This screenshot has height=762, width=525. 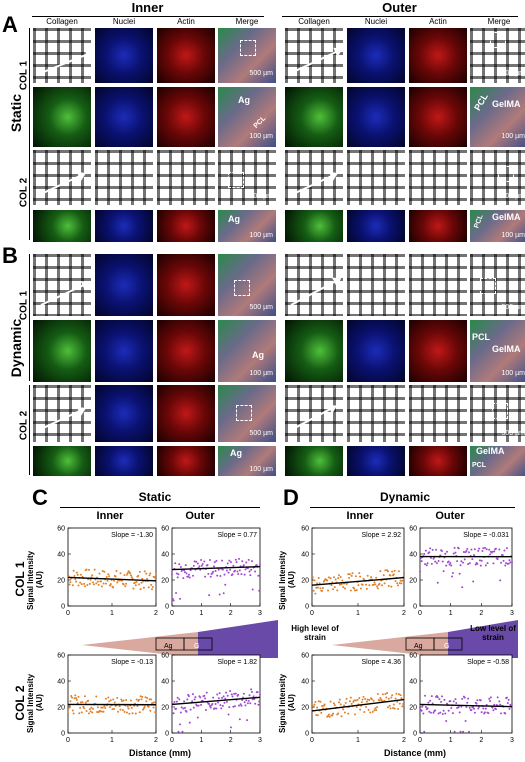 What do you see at coordinates (237, 662) in the screenshot?
I see `slope-label: Slope = 1.82` at bounding box center [237, 662].